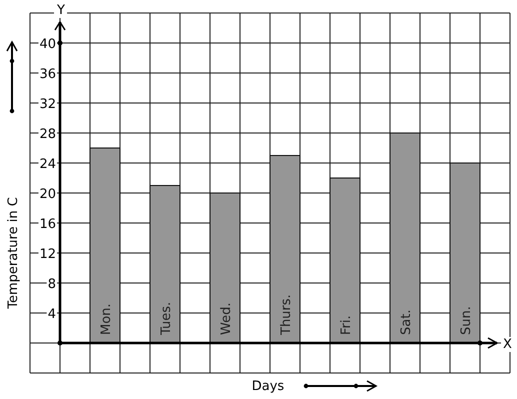 This screenshot has height=399, width=517. Describe the element at coordinates (47, 224) in the screenshot. I see `y-tick-label: 16` at that location.